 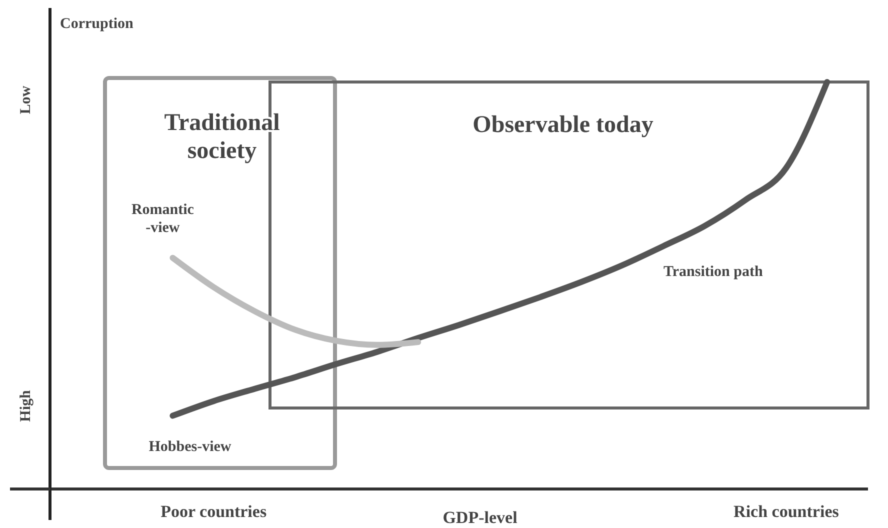 I want to click on text: Low, so click(x=26, y=100).